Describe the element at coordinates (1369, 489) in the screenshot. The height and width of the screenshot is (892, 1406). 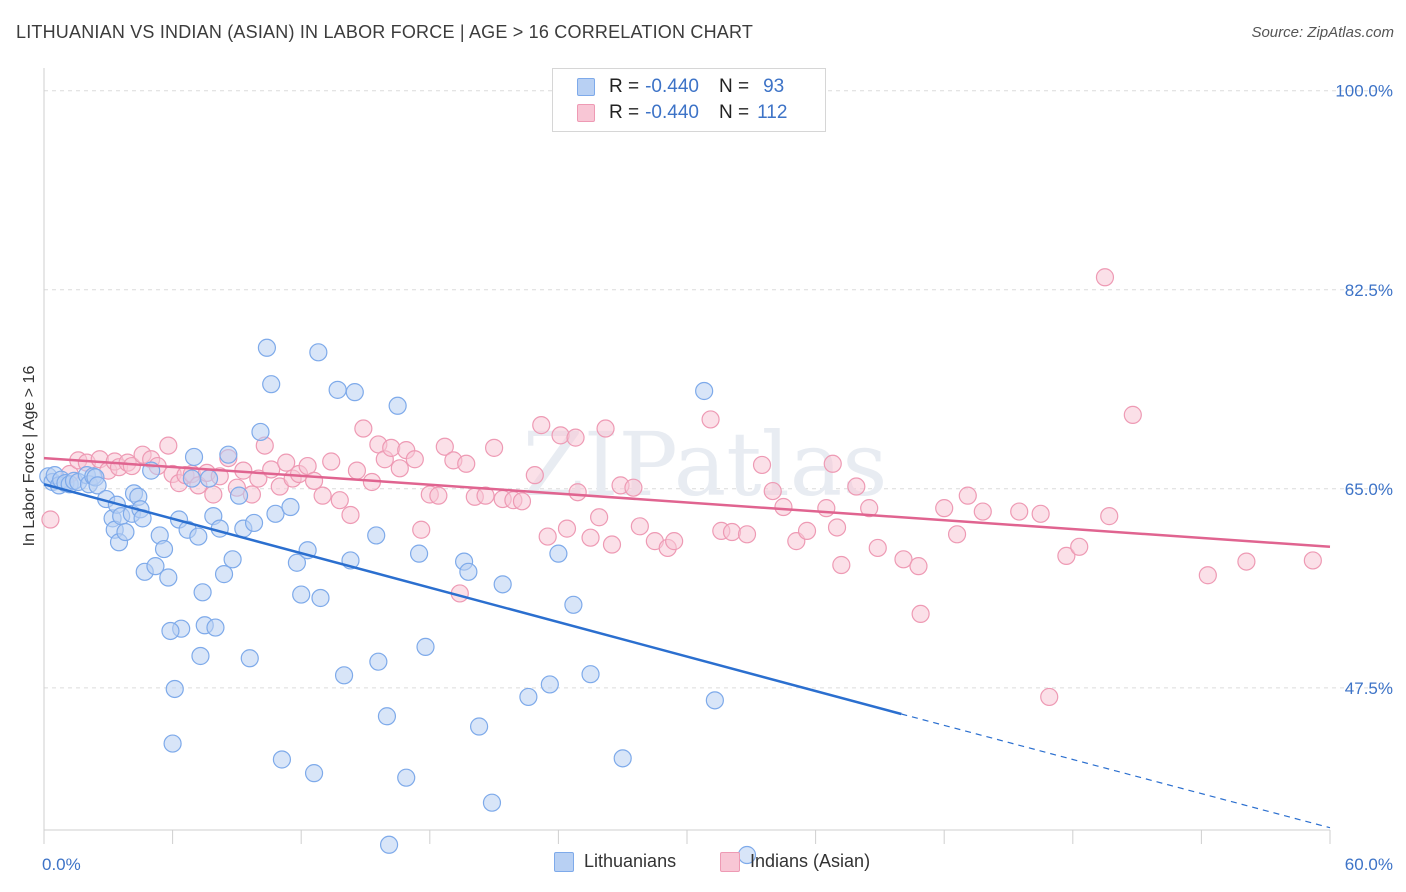
I see `y-tick-label: 65.0%` at that location.